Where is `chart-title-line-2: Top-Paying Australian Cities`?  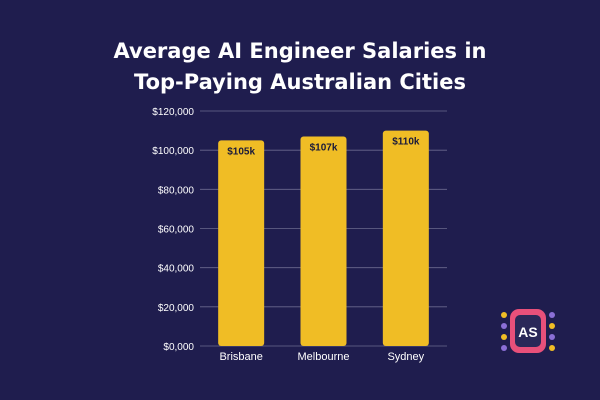 chart-title-line-2: Top-Paying Australian Cities is located at coordinates (300, 82).